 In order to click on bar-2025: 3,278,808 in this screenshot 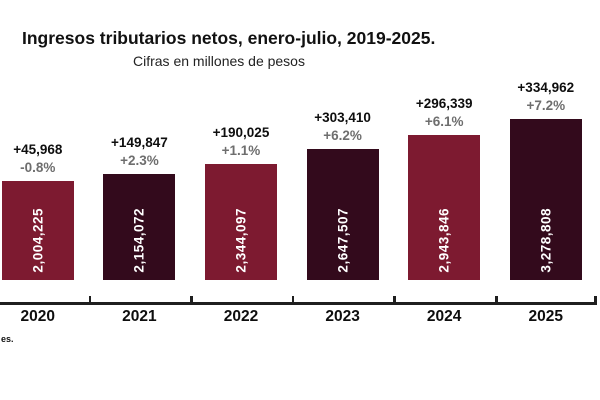, I will do `click(545, 199)`.